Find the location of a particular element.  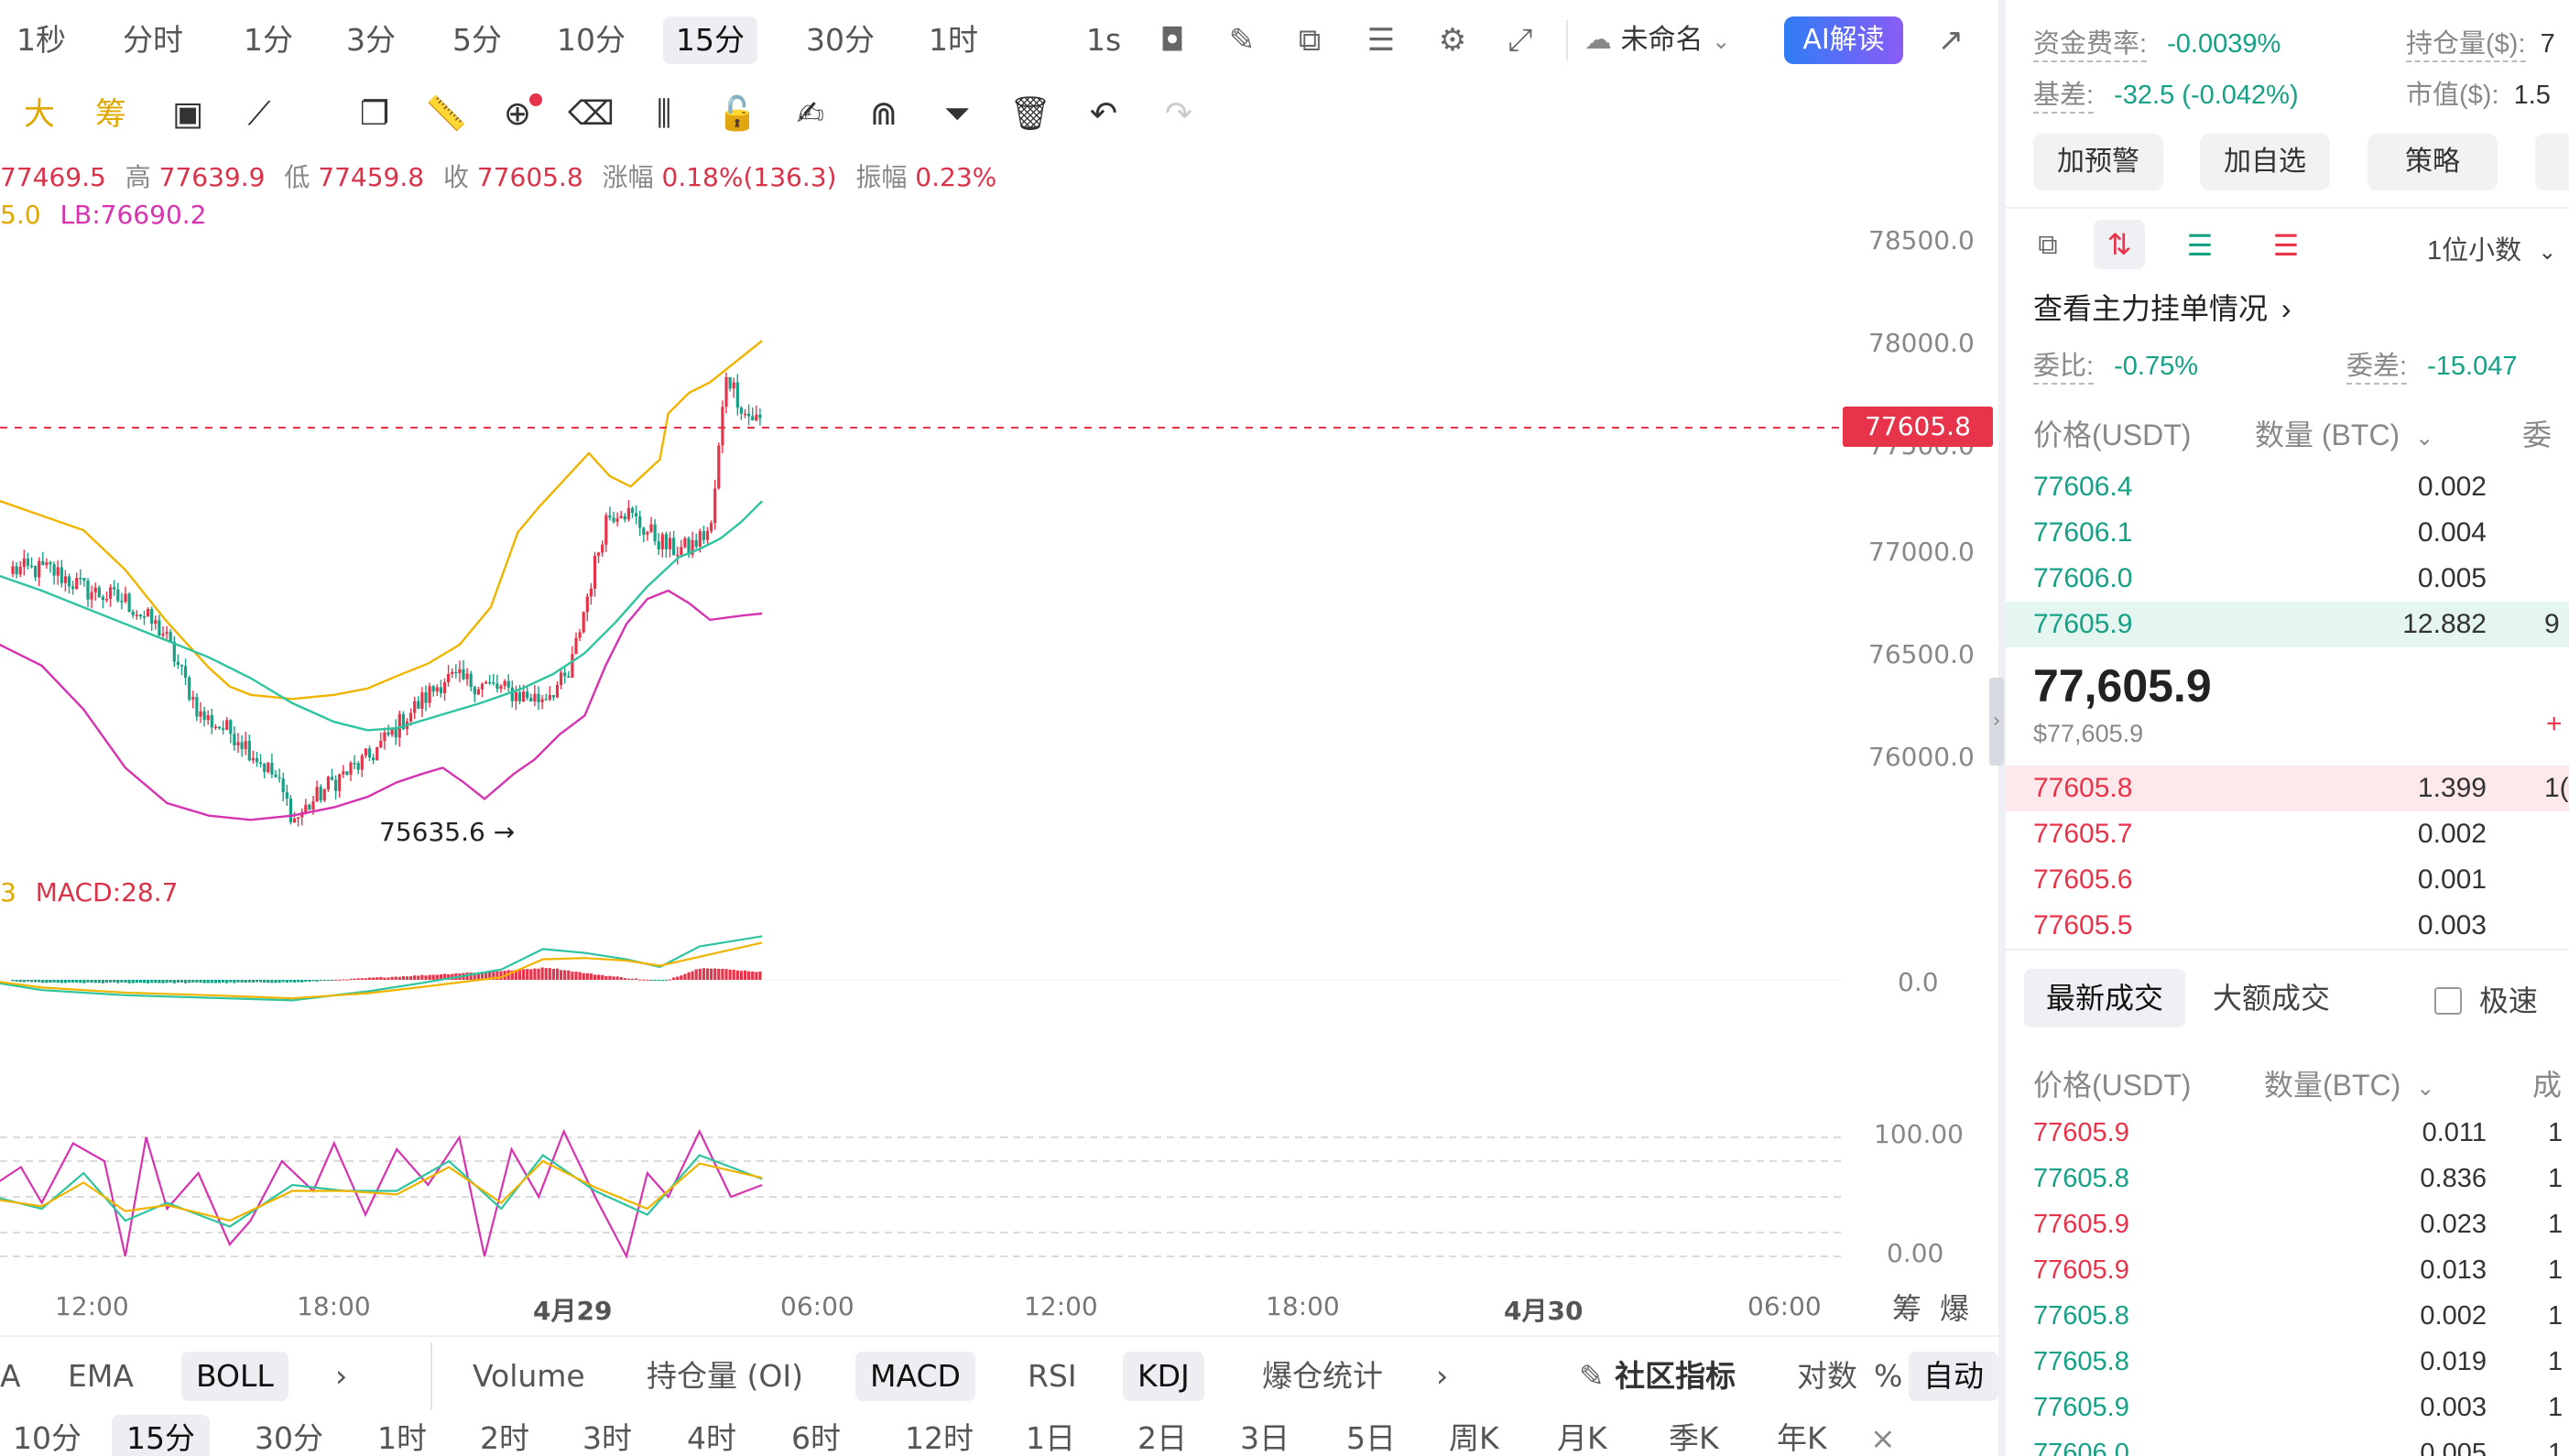

tf-1m: 1分 is located at coordinates (268, 40).